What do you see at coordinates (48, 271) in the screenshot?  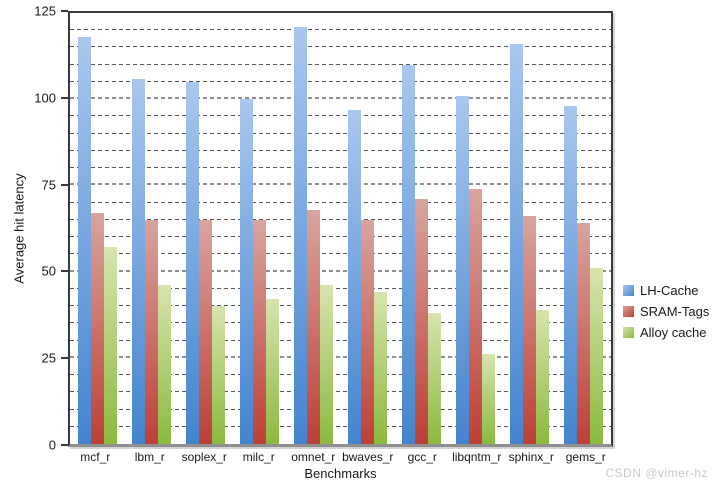 I see `y-tick-label: 50` at bounding box center [48, 271].